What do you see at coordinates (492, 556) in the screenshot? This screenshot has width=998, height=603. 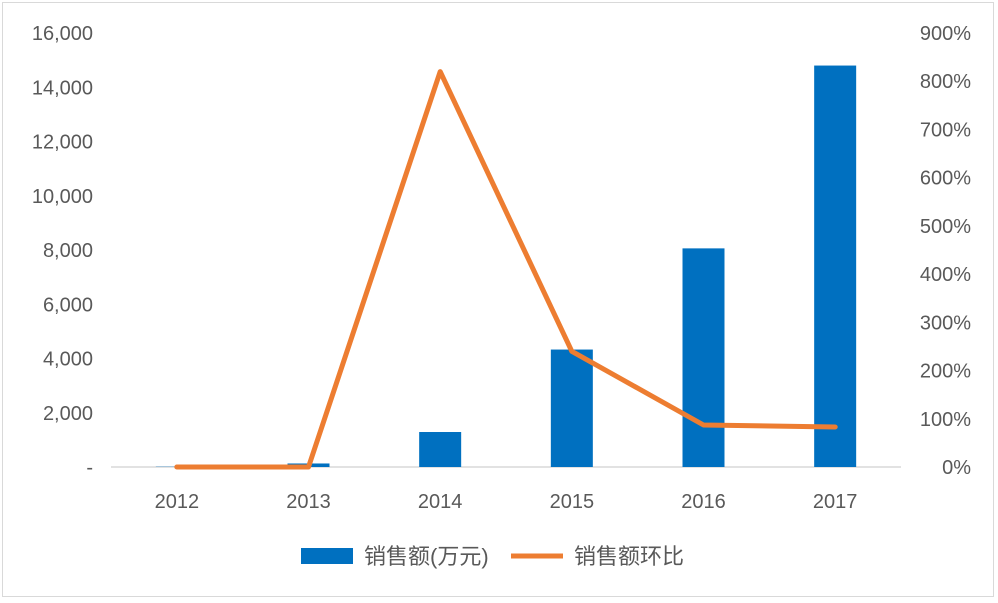 I see `legend: 销售额(万元) 销售额环比` at bounding box center [492, 556].